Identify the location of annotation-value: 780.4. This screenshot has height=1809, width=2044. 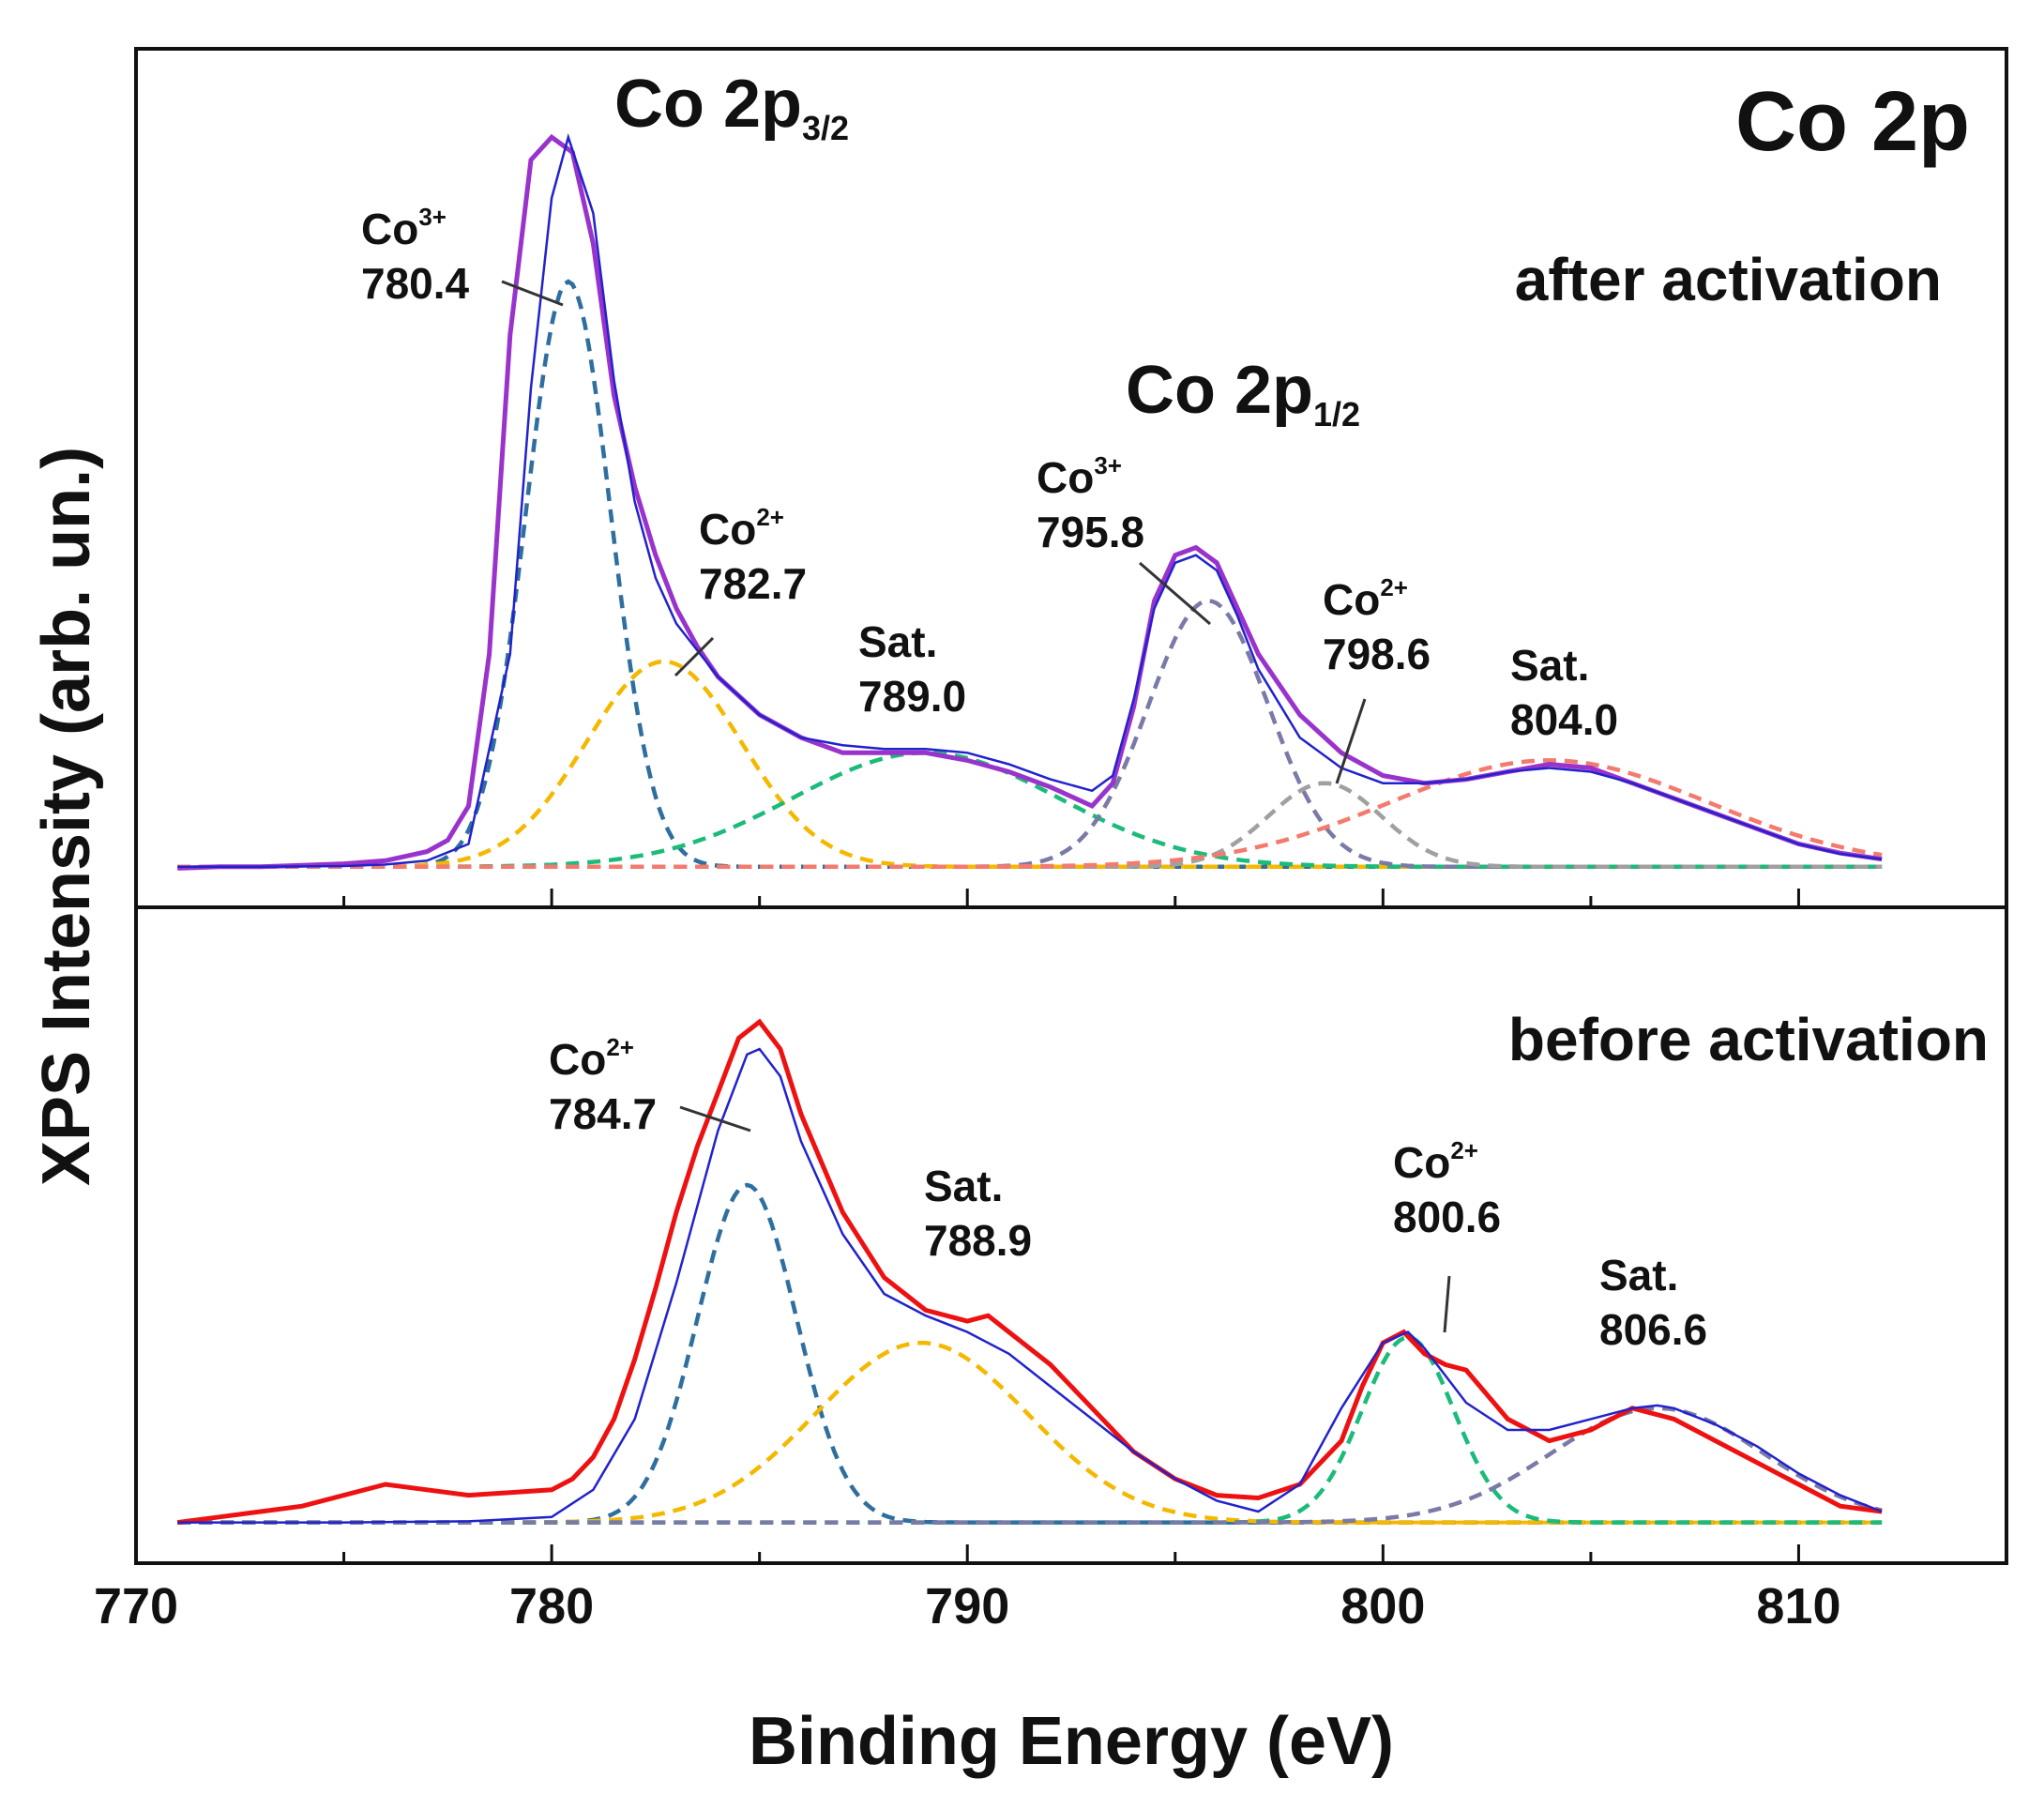
(415, 283).